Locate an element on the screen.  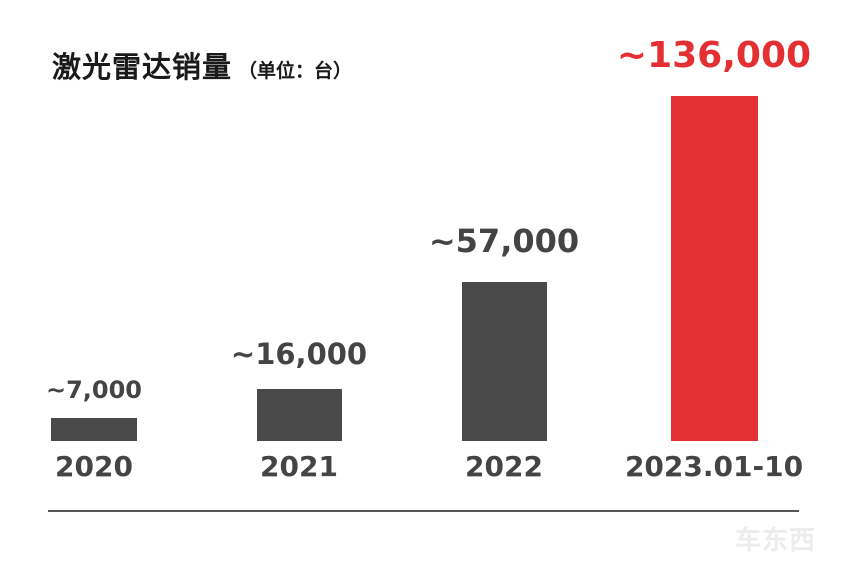
watermark-logo: 车东西 is located at coordinates (776, 541).